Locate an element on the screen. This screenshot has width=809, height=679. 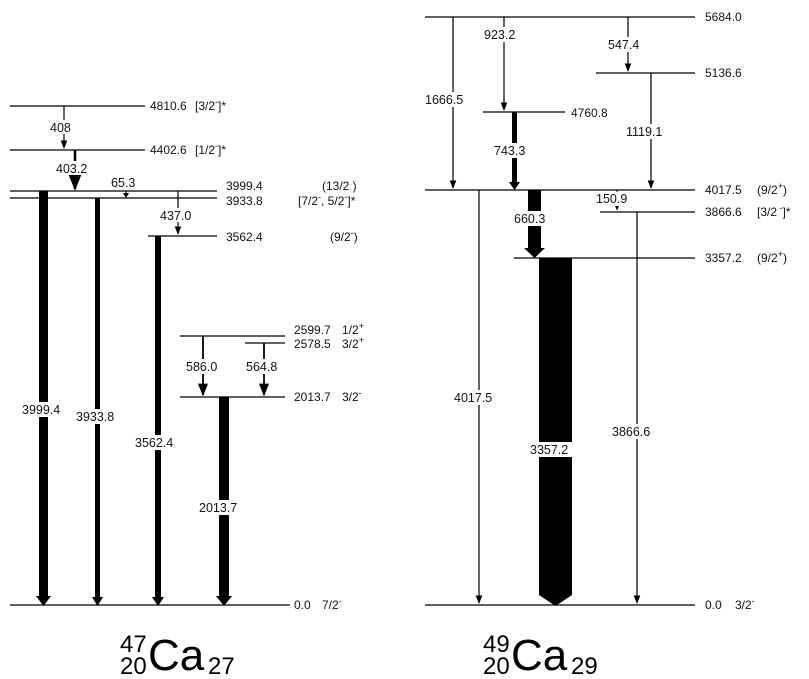
ca49-gamma-3357-head is located at coordinates (555, 600).